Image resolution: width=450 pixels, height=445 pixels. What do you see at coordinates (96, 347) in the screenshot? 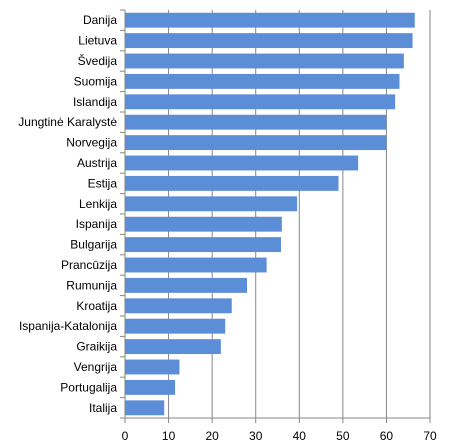
I see `category-label-16: Graikija` at bounding box center [96, 347].